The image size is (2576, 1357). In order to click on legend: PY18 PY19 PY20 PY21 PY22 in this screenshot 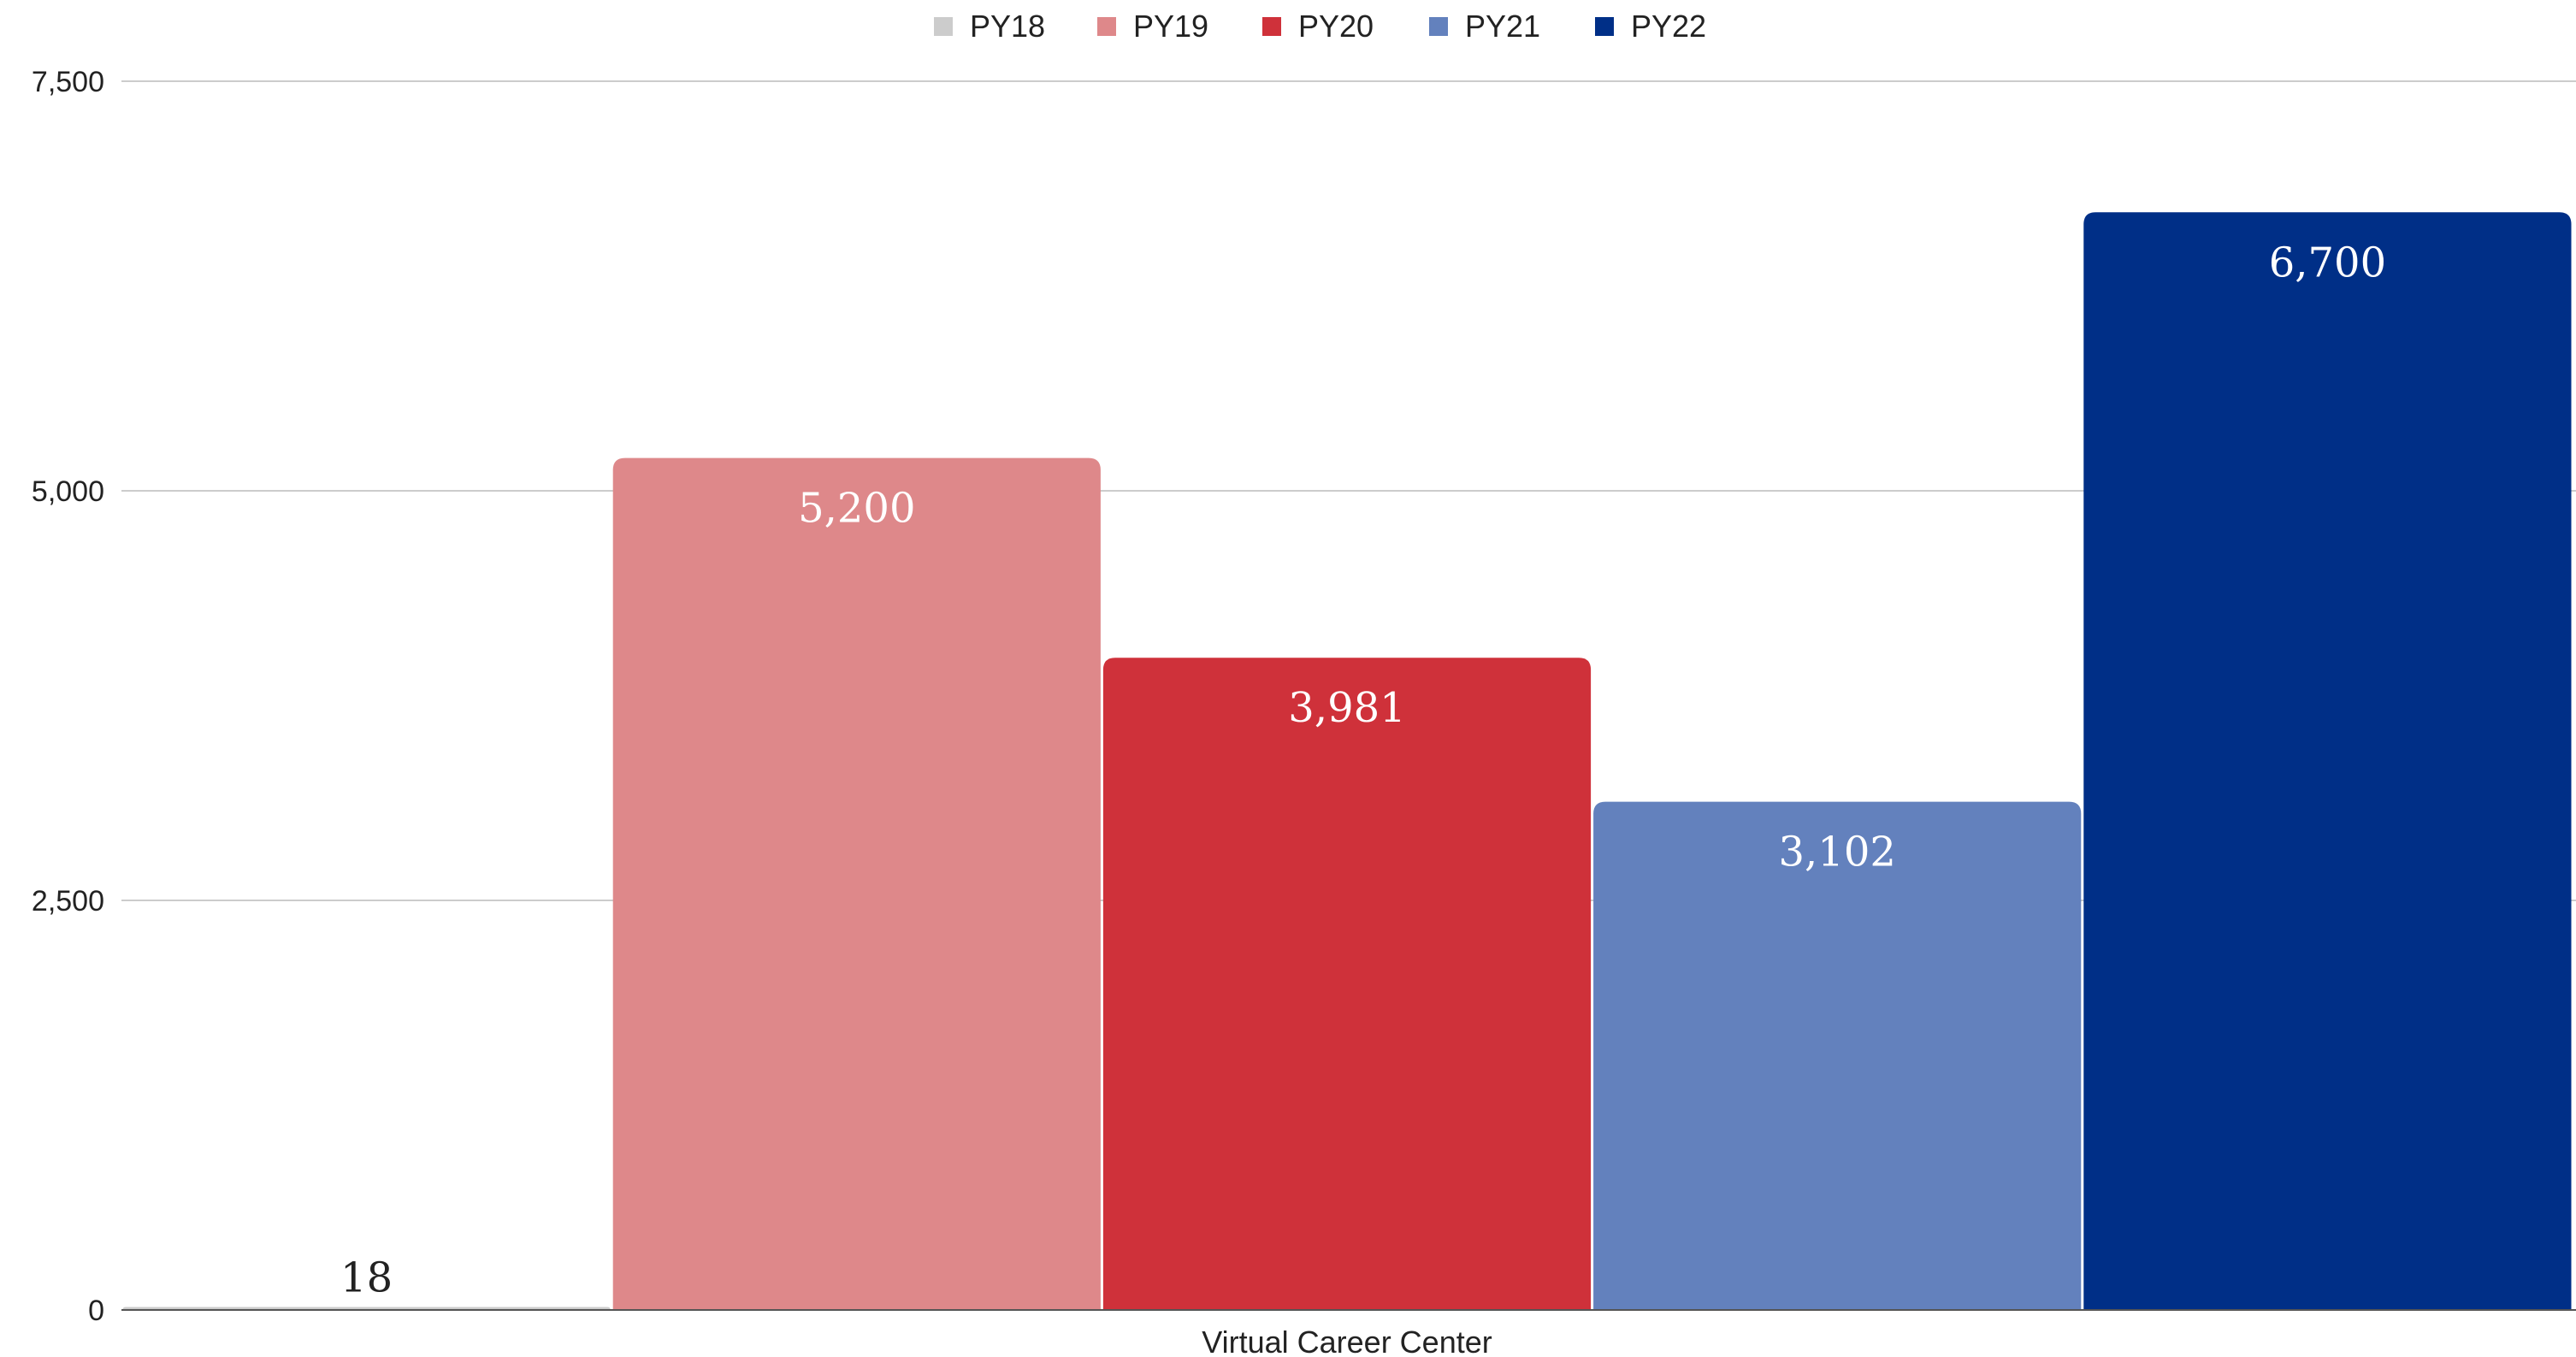, I will do `click(1320, 26)`.